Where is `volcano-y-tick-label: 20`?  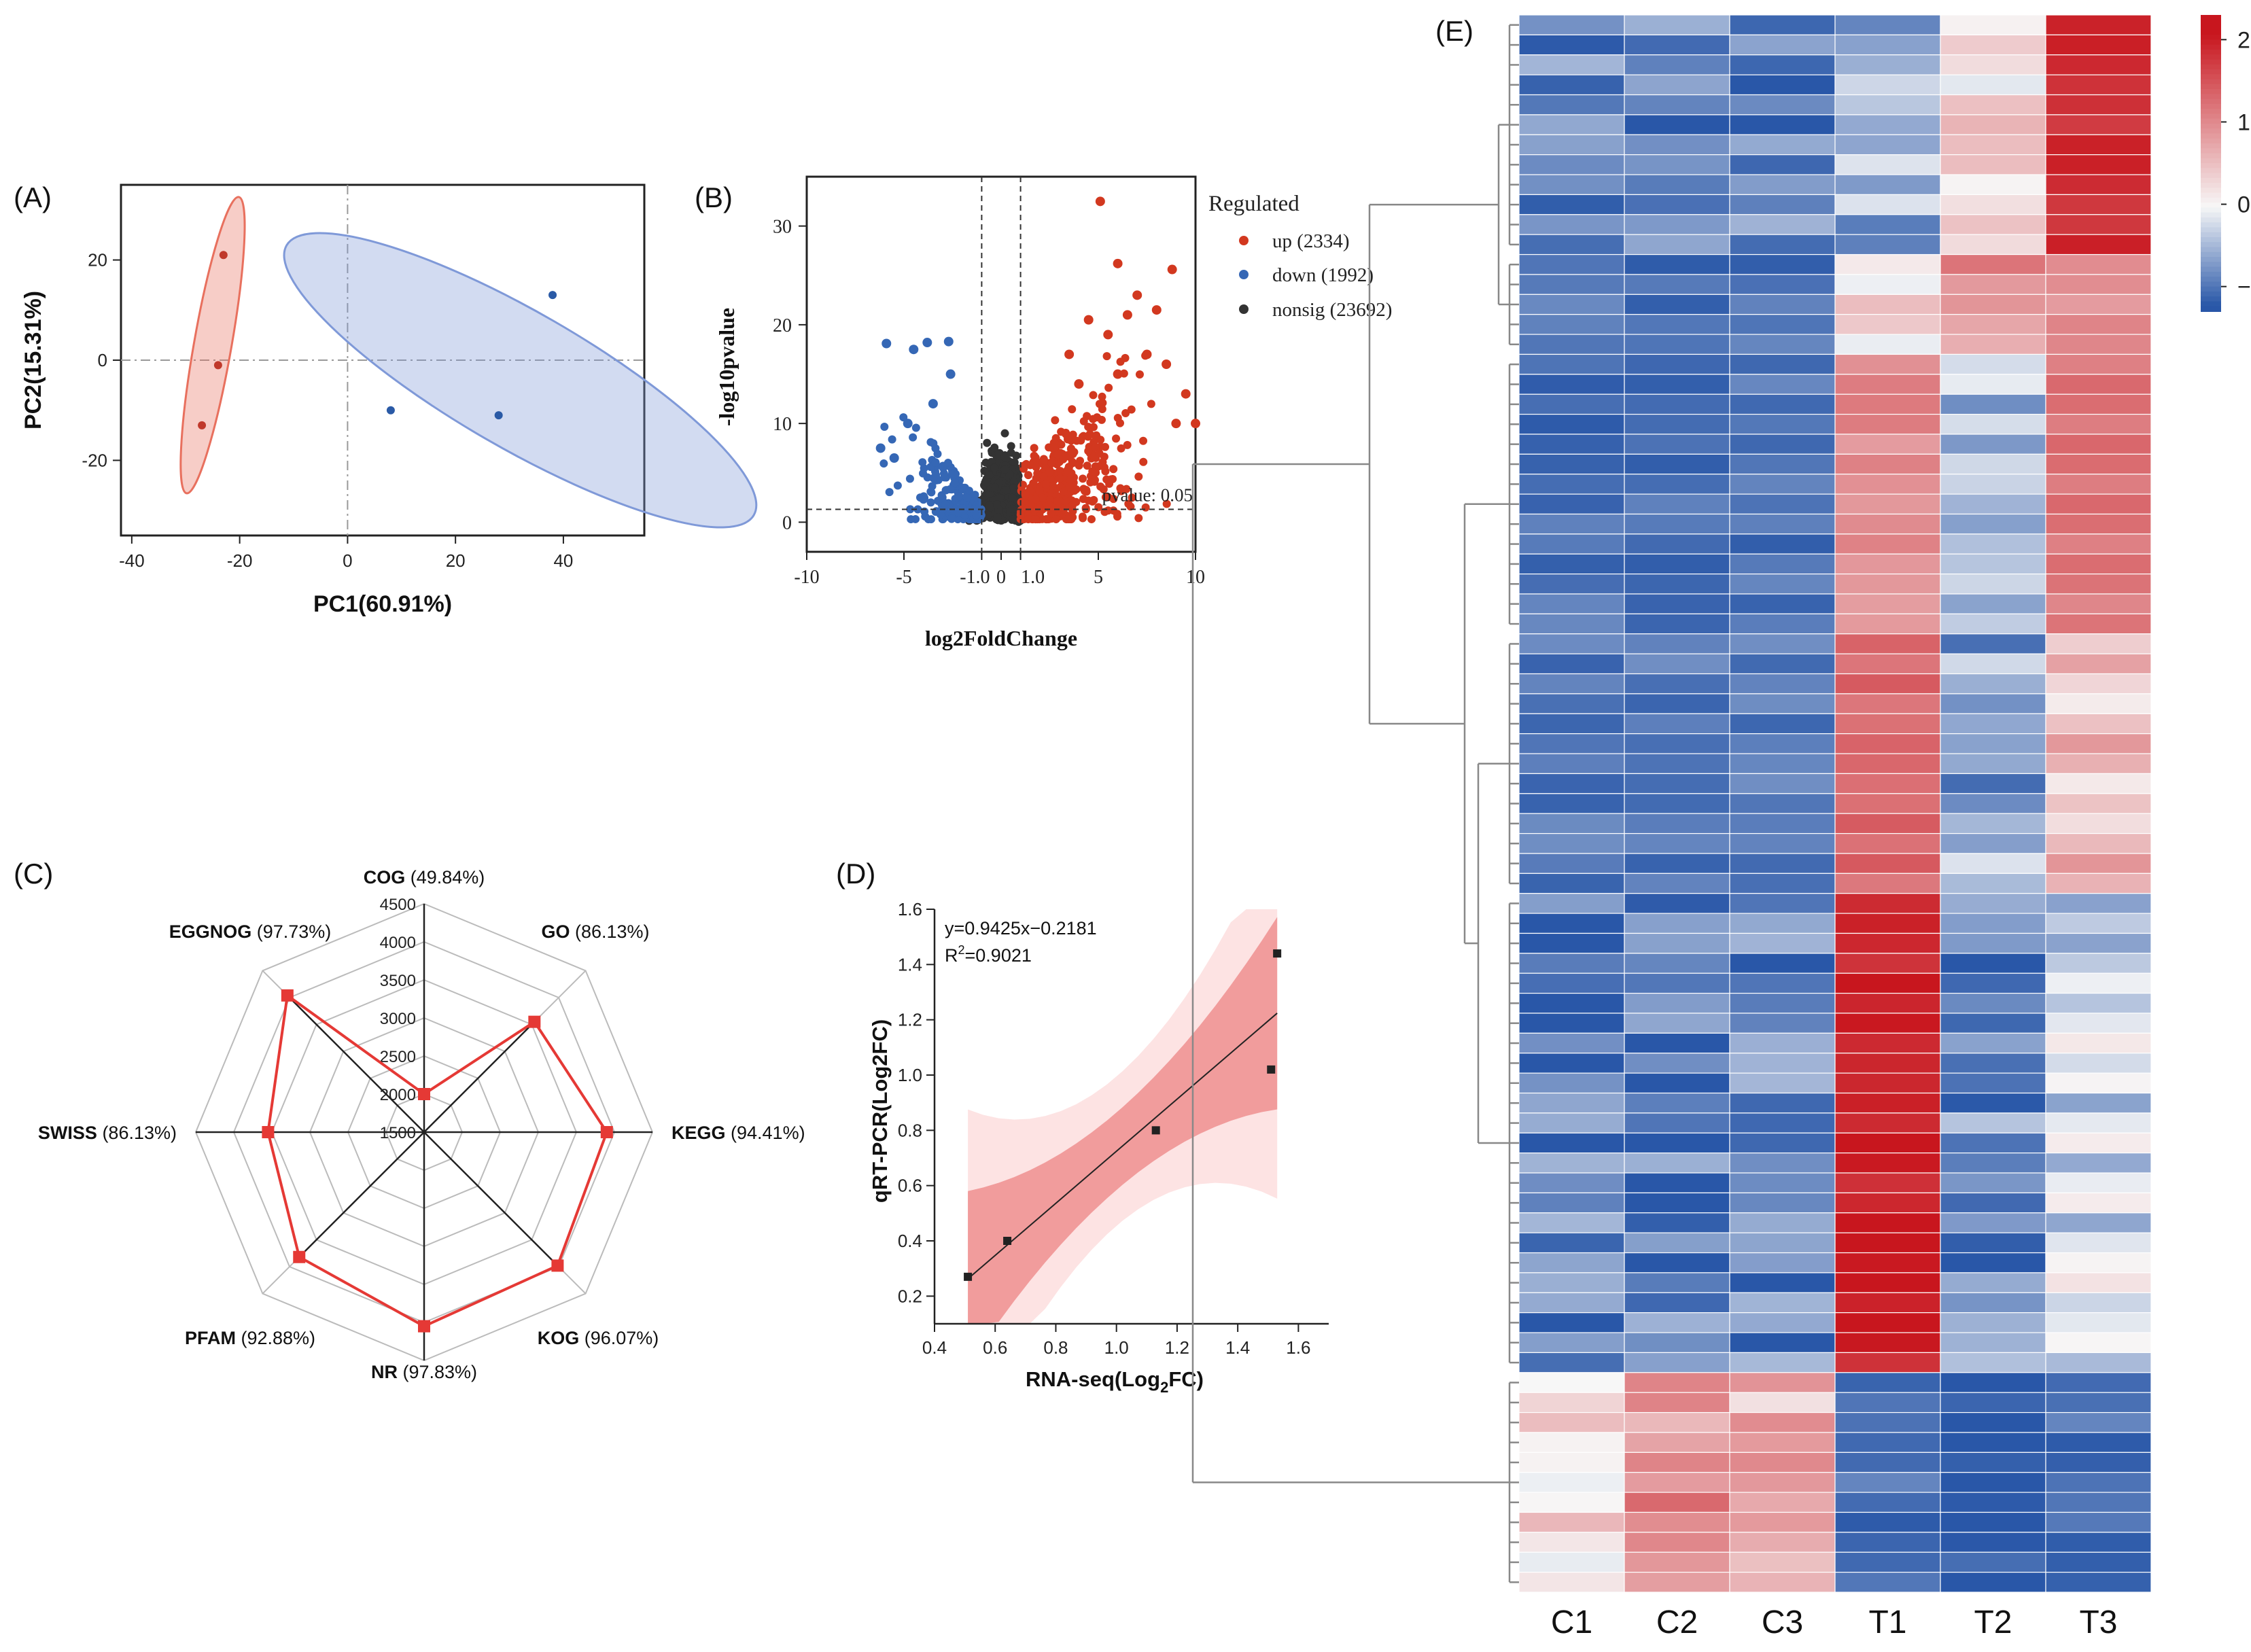 volcano-y-tick-label: 20 is located at coordinates (782, 325).